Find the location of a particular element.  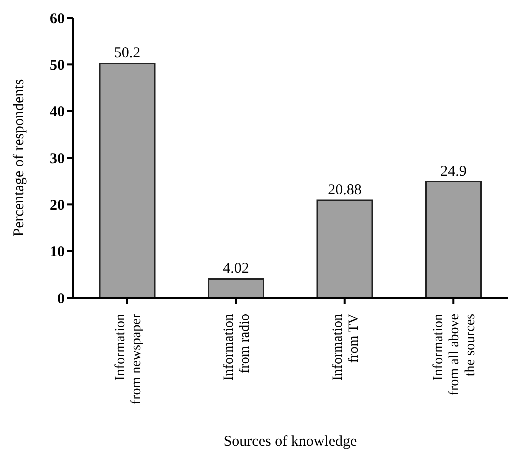

x-tick-label: Information from all above the sources is located at coordinates (455, 355).